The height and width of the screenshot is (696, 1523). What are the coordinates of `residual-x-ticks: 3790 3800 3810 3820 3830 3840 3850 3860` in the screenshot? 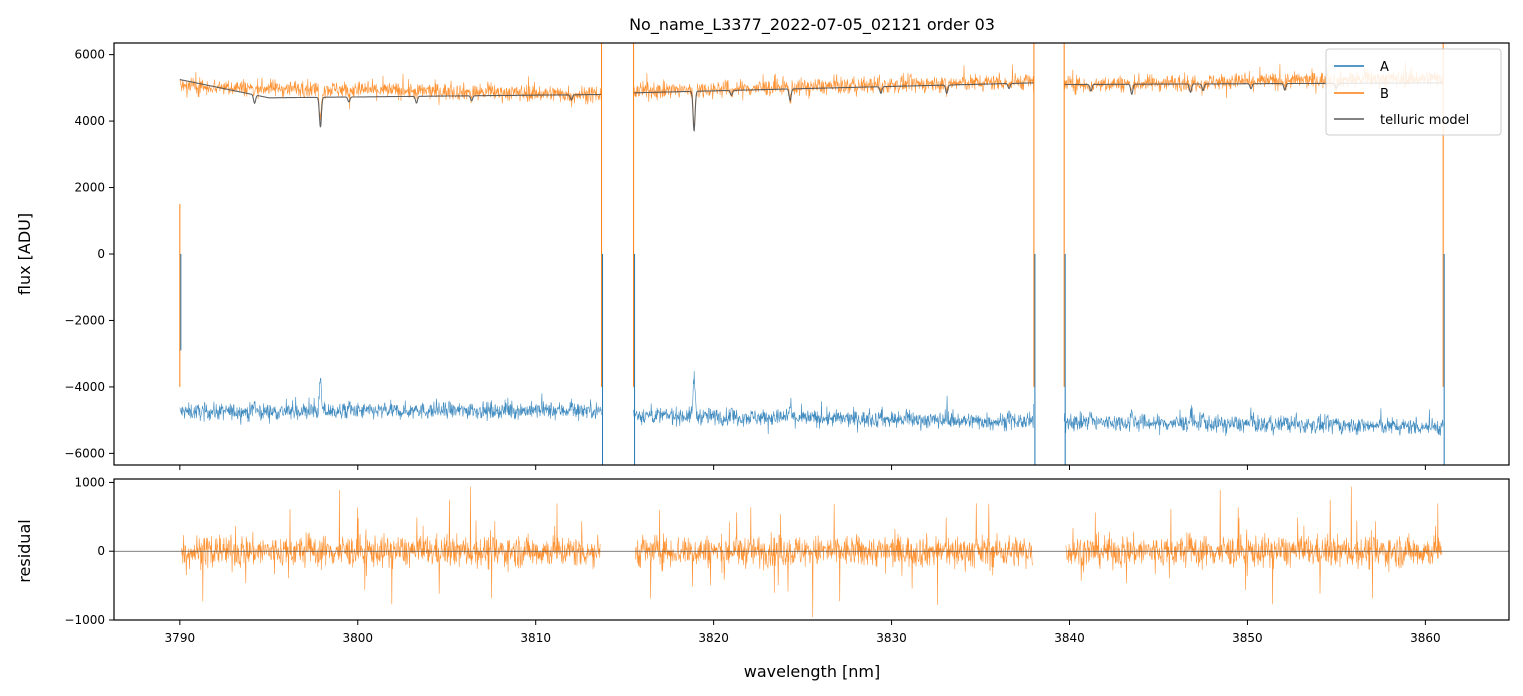 It's located at (803, 632).